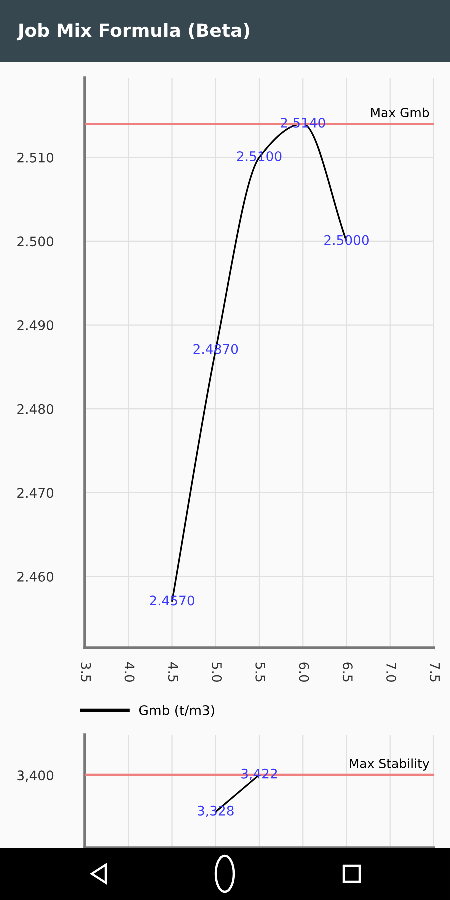 Image resolution: width=450 pixels, height=900 pixels. What do you see at coordinates (260, 774) in the screenshot?
I see `data-label: 3,422` at bounding box center [260, 774].